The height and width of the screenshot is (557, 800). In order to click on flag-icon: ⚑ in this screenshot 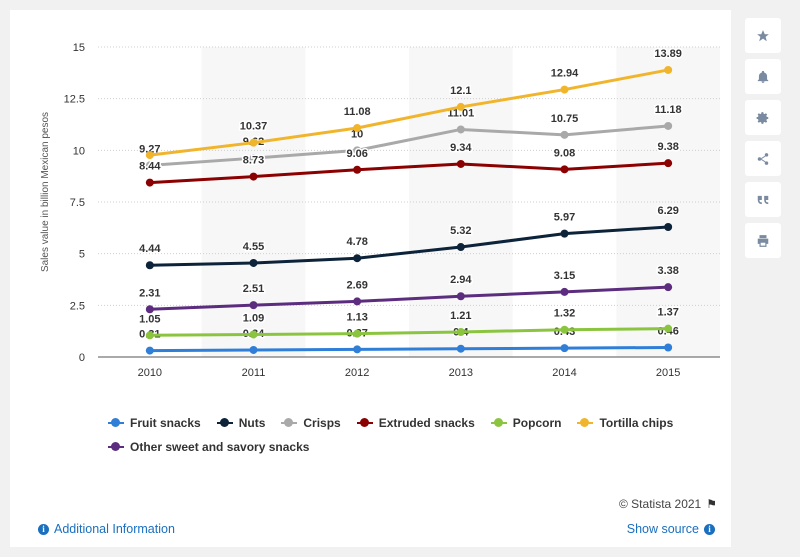, I will do `click(711, 504)`.